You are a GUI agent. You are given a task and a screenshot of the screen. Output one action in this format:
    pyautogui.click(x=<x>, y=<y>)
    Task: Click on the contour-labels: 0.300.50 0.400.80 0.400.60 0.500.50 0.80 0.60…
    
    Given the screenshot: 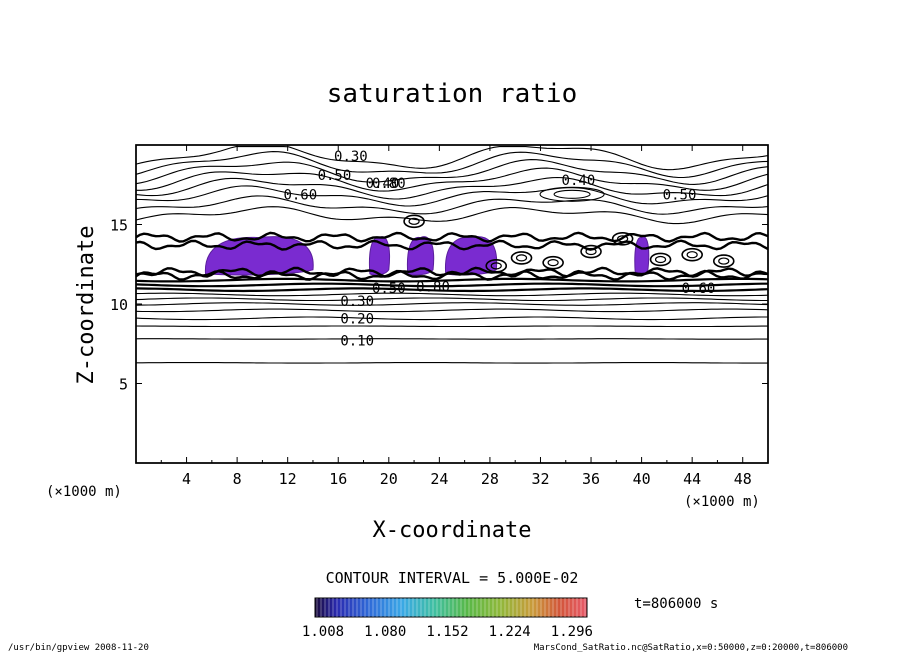 What is the action you would take?
    pyautogui.click(x=499, y=249)
    